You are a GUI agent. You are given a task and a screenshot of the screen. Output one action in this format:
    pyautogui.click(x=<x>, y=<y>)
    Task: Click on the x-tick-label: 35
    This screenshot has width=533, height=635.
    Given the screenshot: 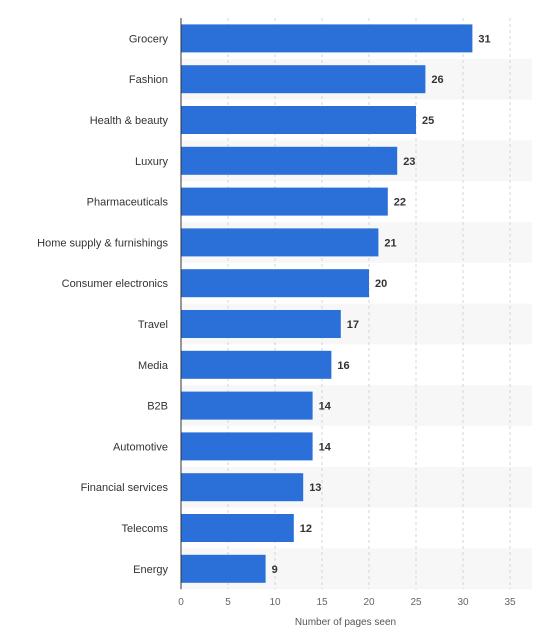 What is the action you would take?
    pyautogui.click(x=510, y=602)
    